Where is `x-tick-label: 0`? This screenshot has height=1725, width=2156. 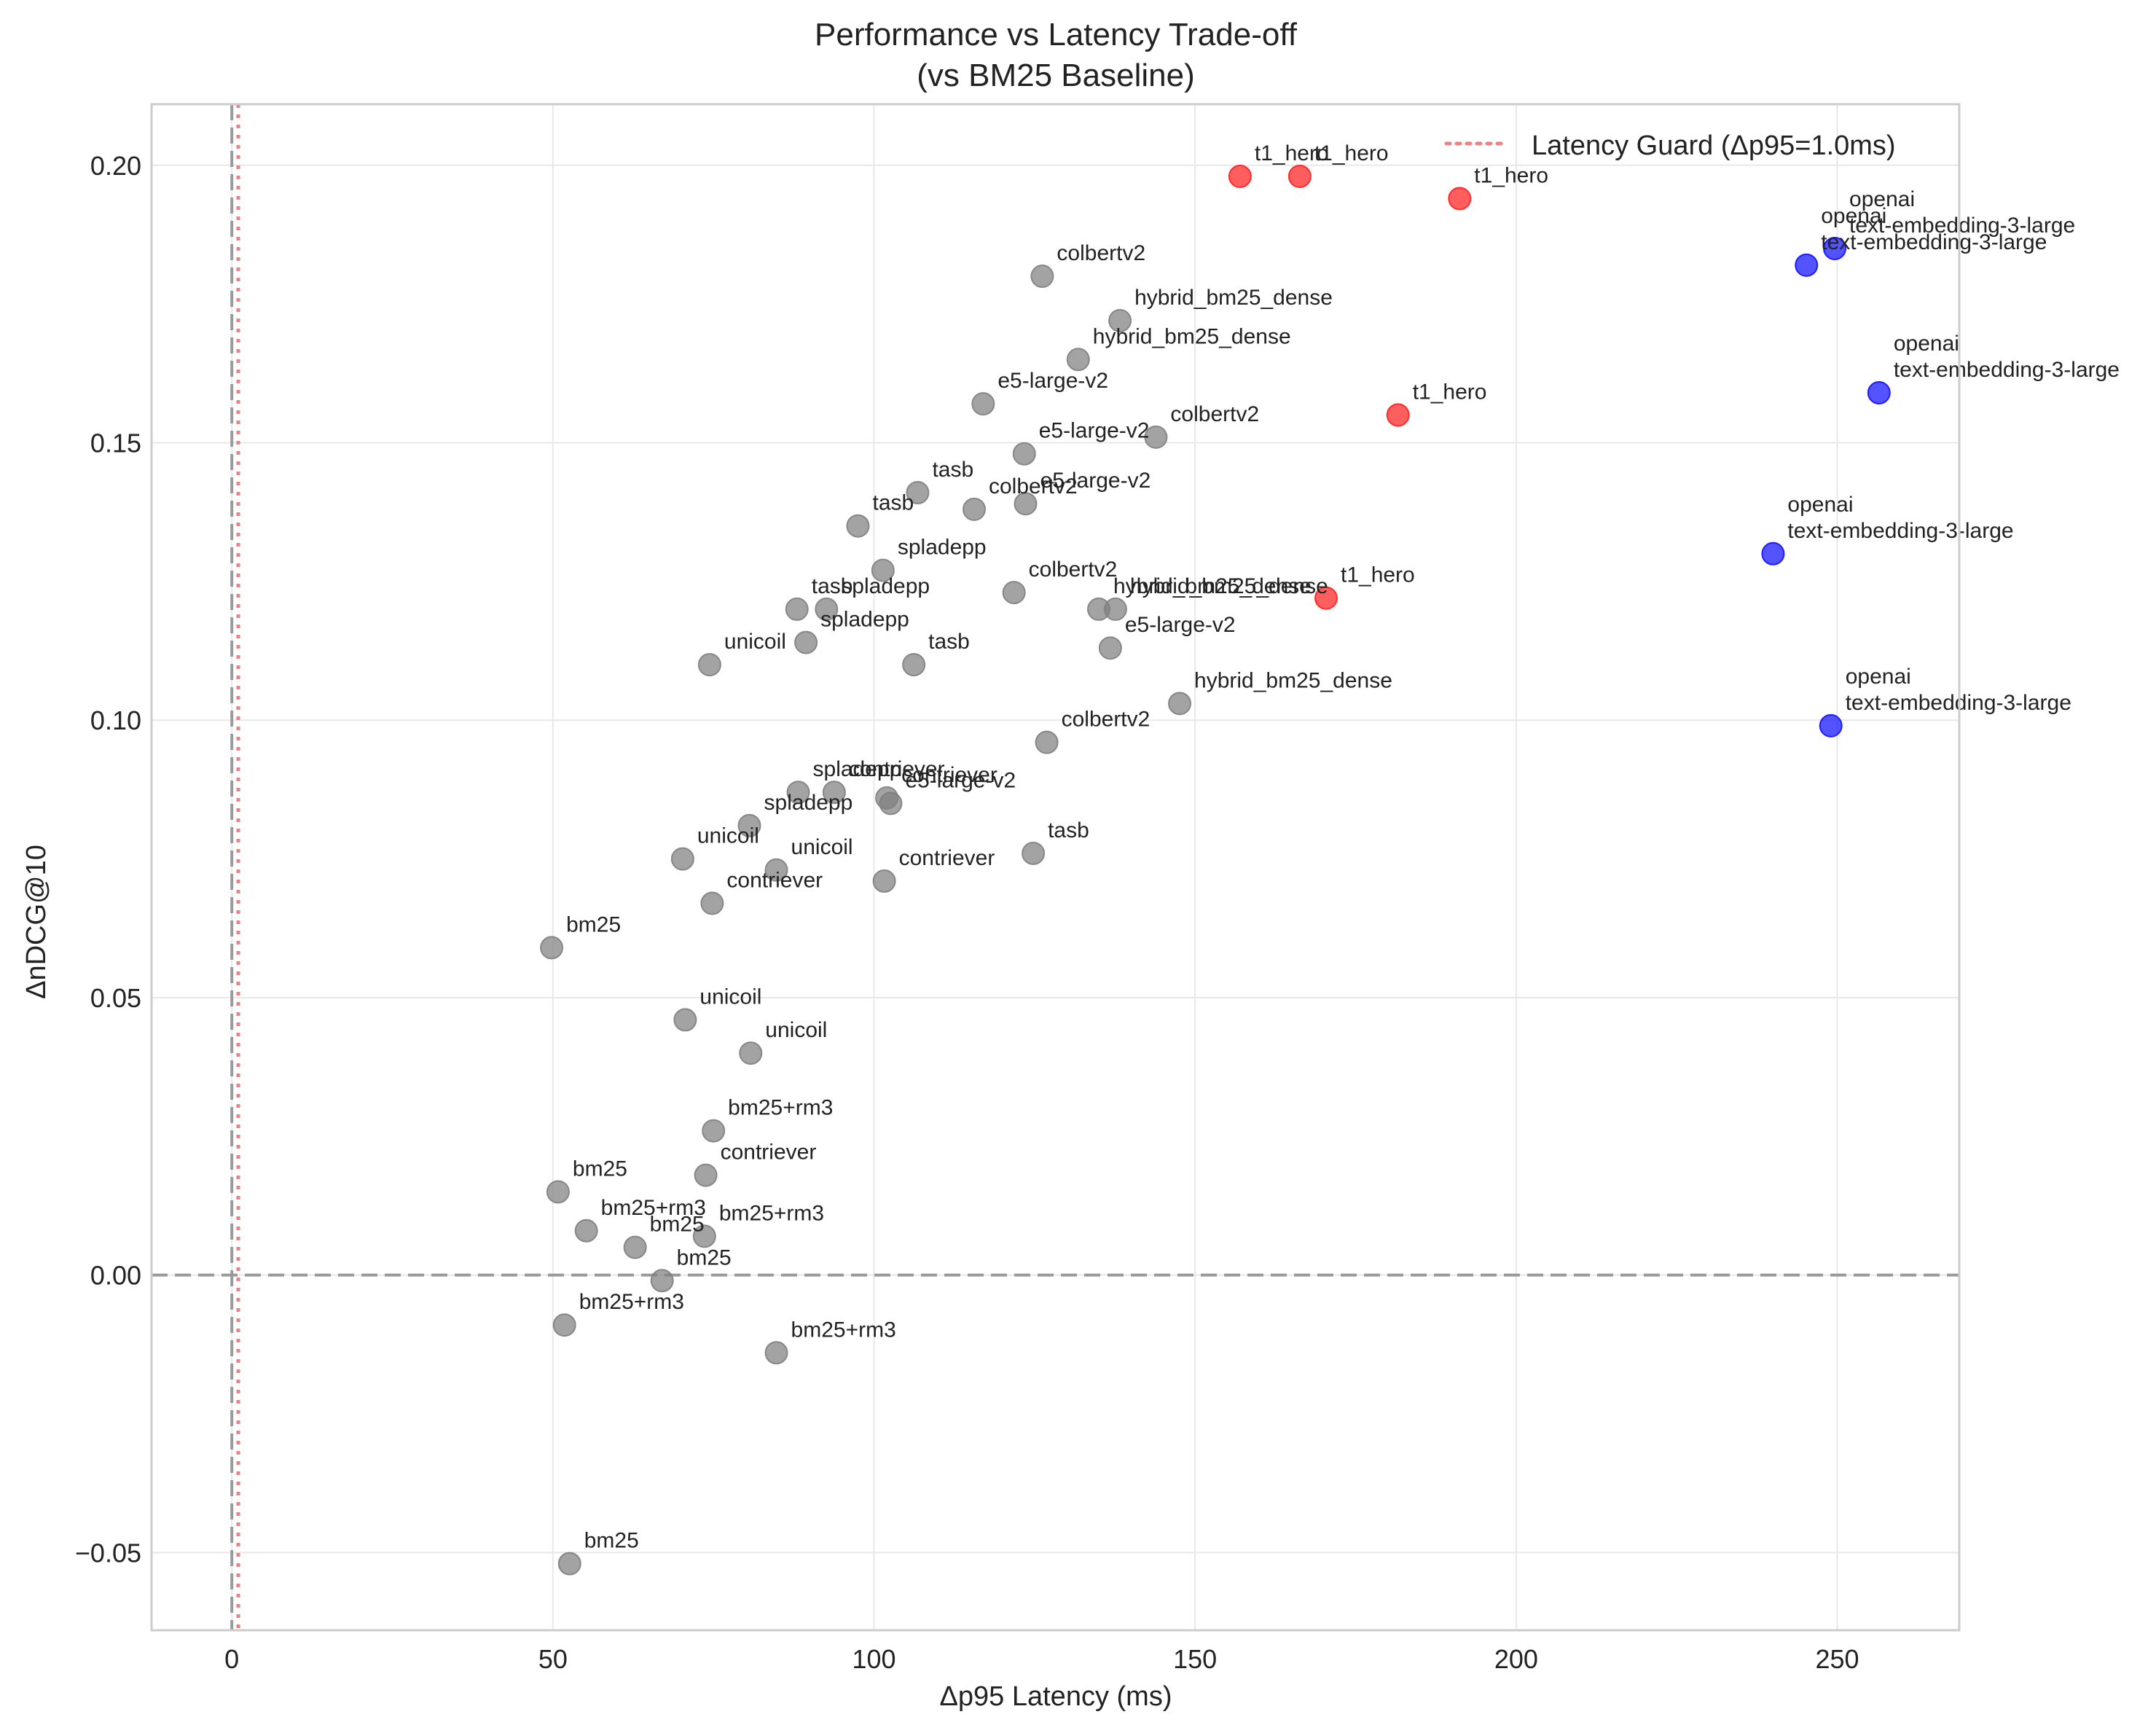
x-tick-label: 0 is located at coordinates (231, 1659).